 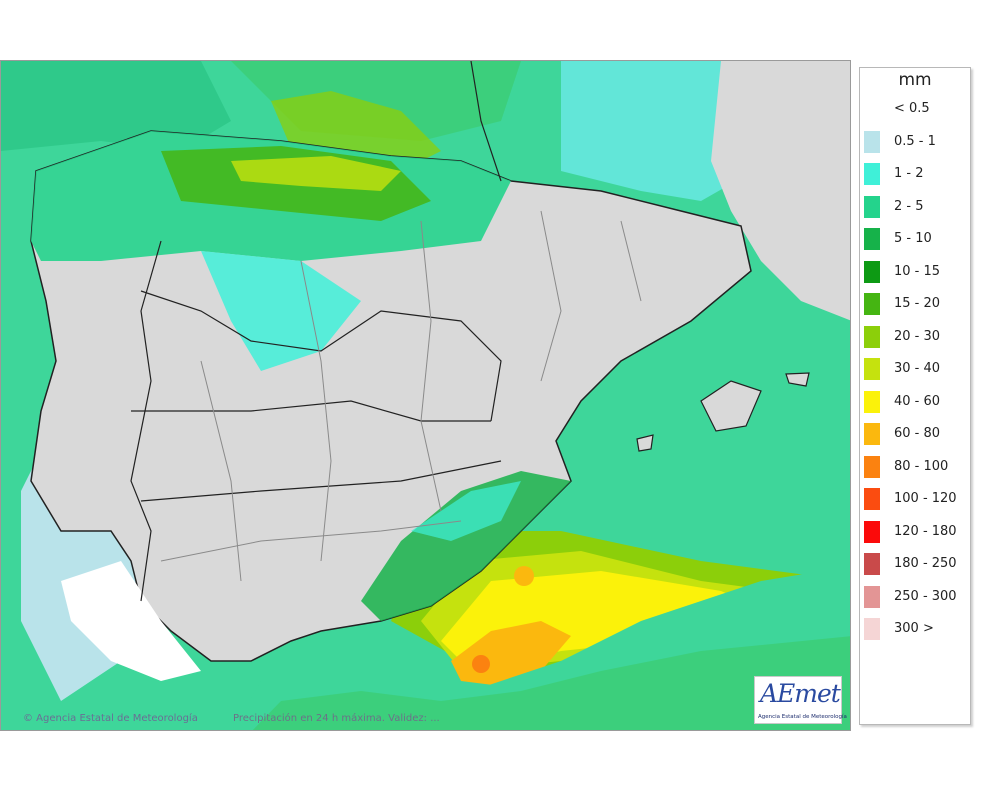 I want to click on legend-item: 15 - 20, so click(x=916, y=304).